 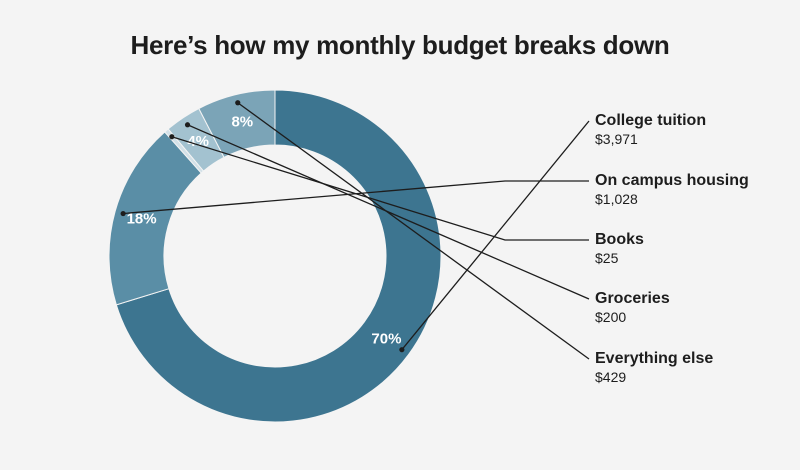 What do you see at coordinates (616, 199) in the screenshot?
I see `slice-value-on-campus-housing: $1,028` at bounding box center [616, 199].